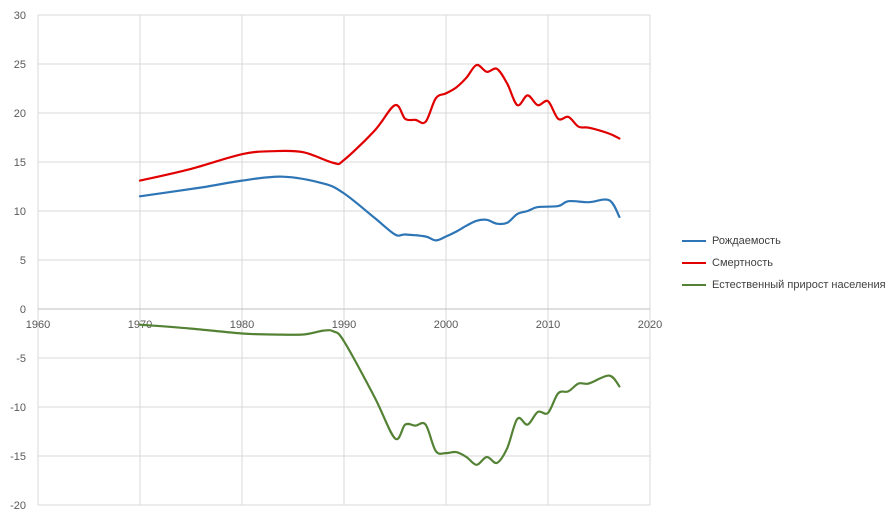  I want to click on legend-item-death-rate: Смертность, so click(784, 263).